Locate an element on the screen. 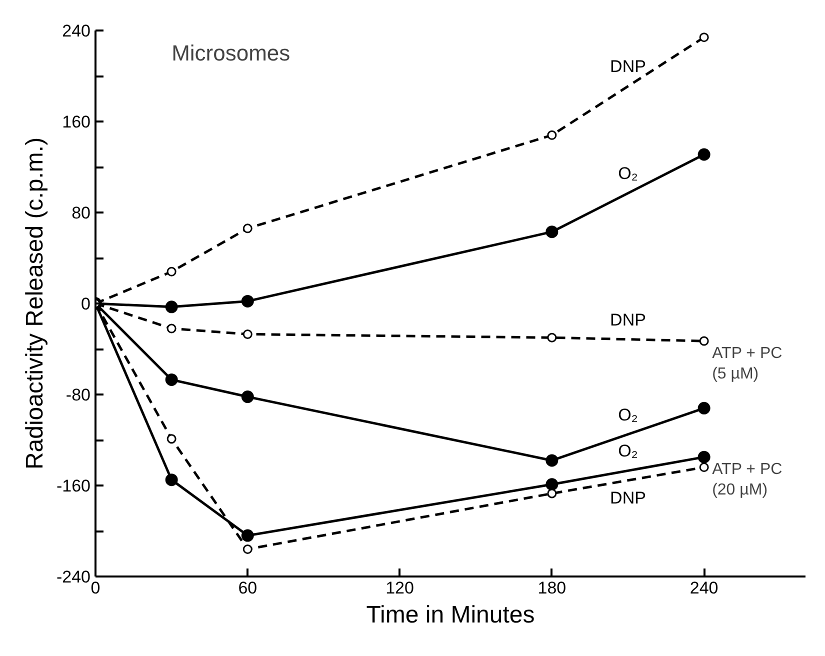 This screenshot has height=656, width=825. x-tick-label: 240 is located at coordinates (704, 588).